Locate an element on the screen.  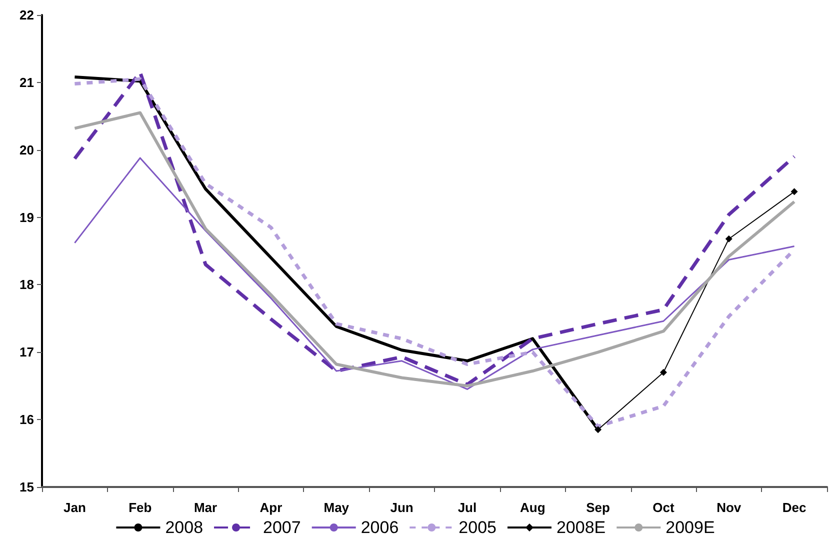
legend-label: 2006 is located at coordinates (379, 527).